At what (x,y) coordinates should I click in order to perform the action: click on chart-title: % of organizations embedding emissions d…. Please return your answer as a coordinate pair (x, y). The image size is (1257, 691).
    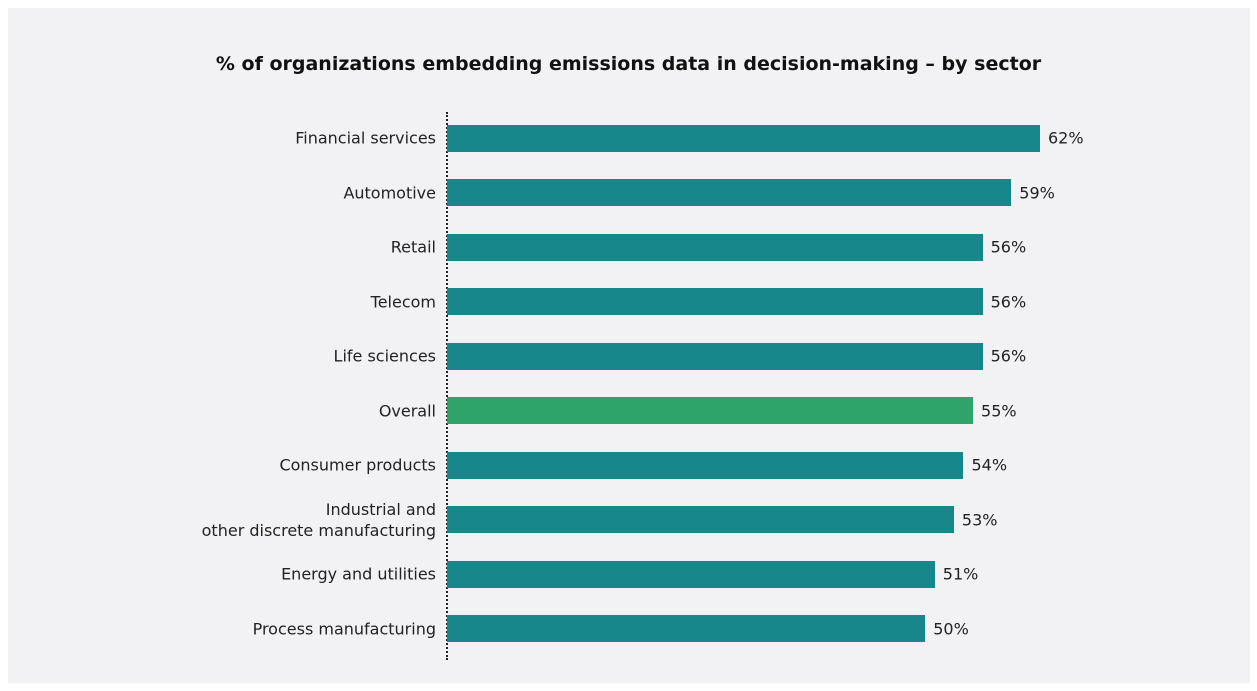
    Looking at the image, I should click on (628, 64).